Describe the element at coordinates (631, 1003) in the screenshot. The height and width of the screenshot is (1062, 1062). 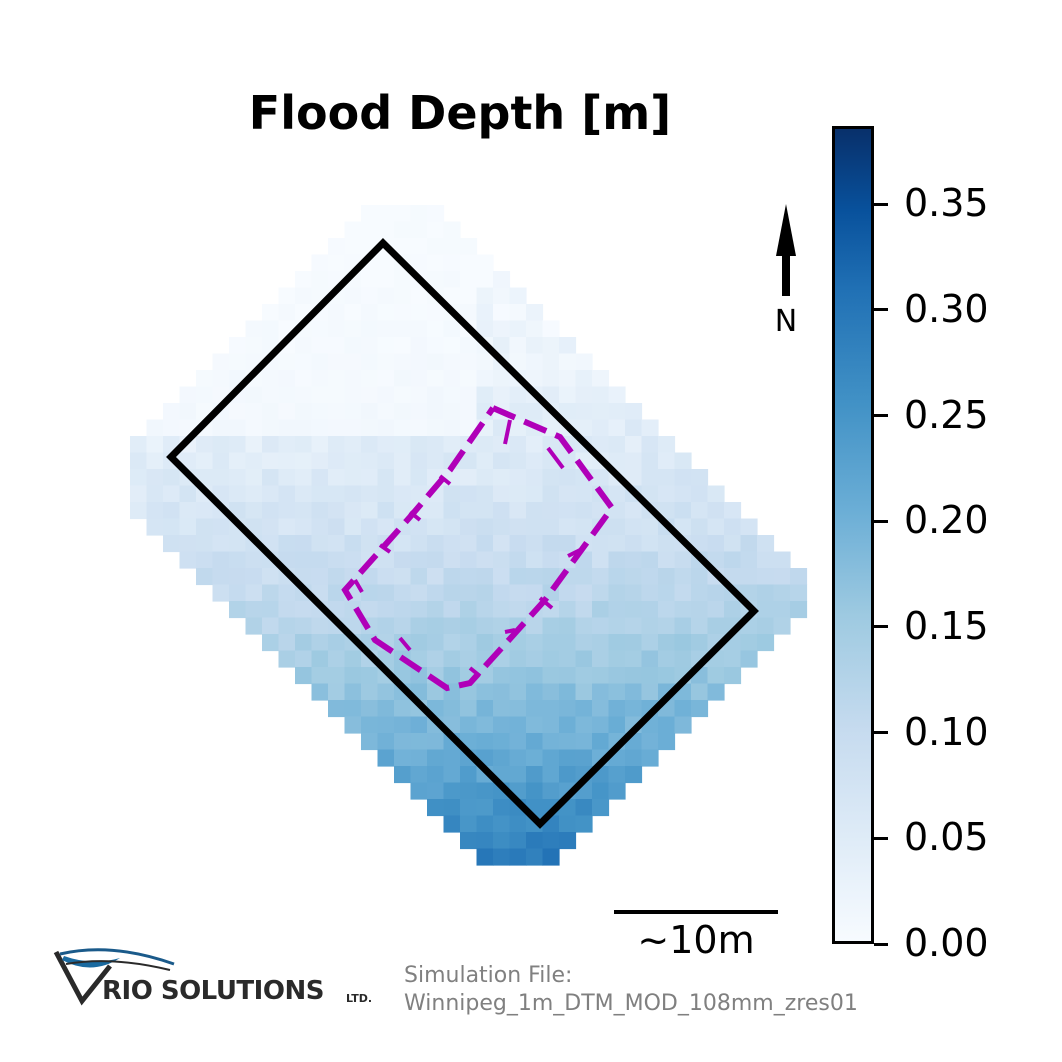
I see `simulation-file-name: Winnipeg_1m_DTM_MOD_108mm_zres01` at that location.